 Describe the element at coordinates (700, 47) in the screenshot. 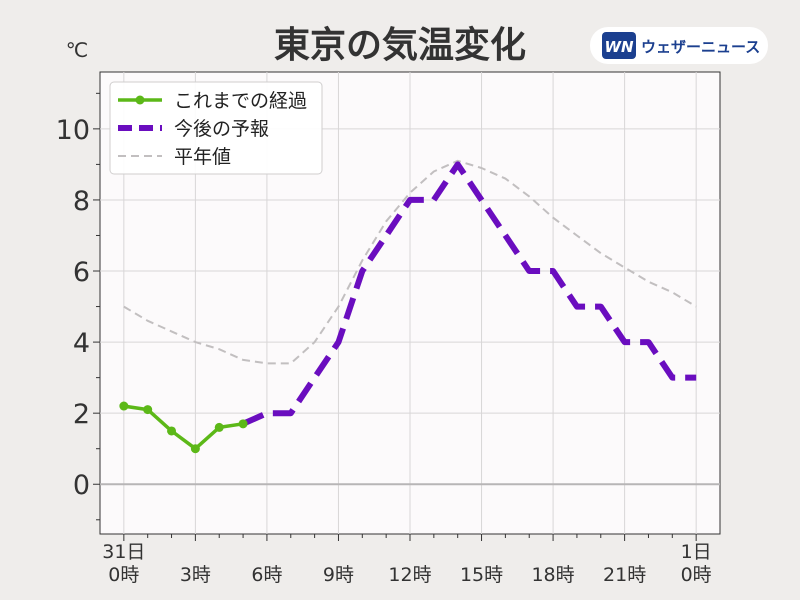

I see `logo-text: ウェザーニュース` at that location.